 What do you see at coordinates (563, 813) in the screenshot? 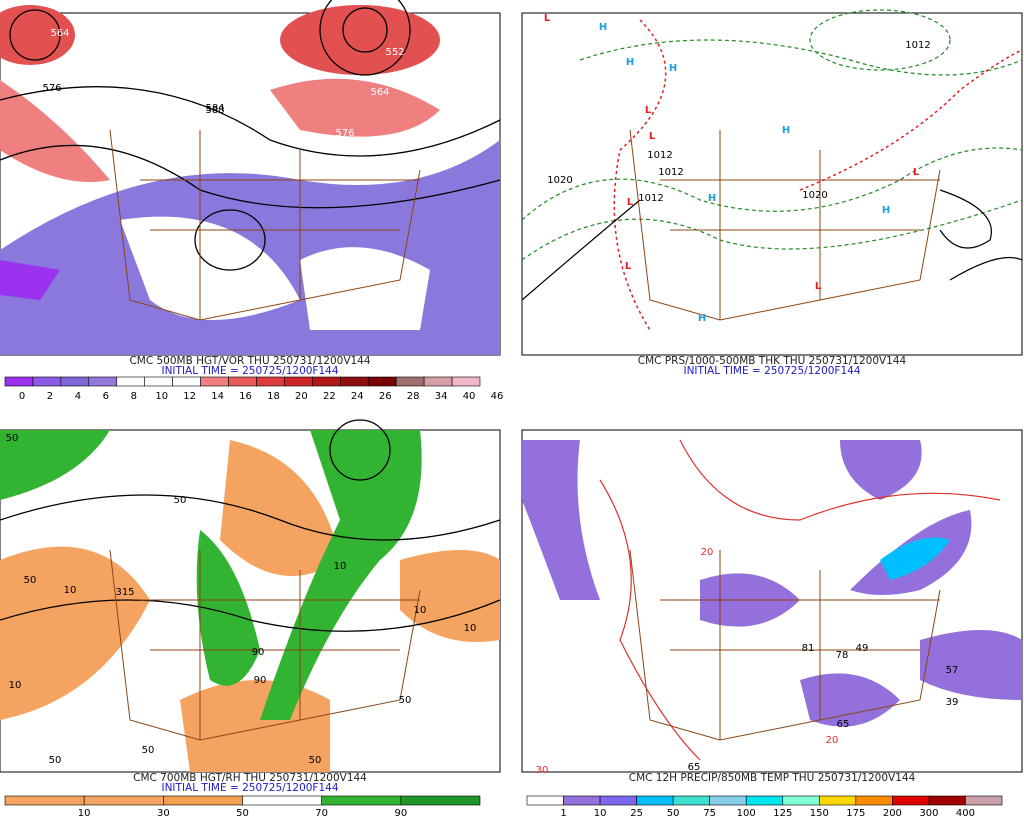
I see `colorbar-label: 1` at bounding box center [563, 813].